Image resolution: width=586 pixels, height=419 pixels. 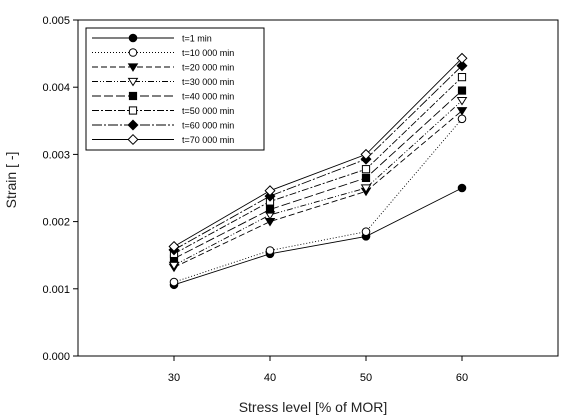 What do you see at coordinates (163, 68) in the screenshot?
I see `legend-item: t=20 000 min` at bounding box center [163, 68].